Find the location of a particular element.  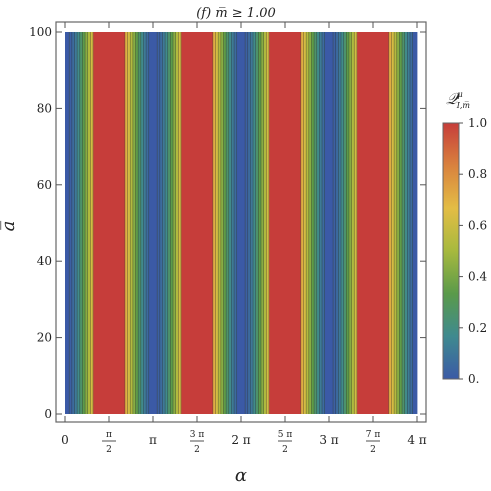

x-tick-label: 3 π is located at coordinates (328, 440).